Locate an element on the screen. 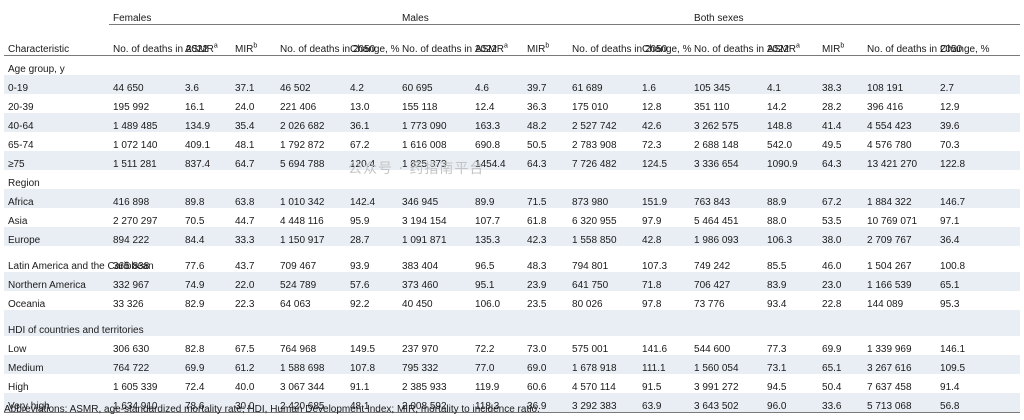 The image size is (1024, 420). table-cell: 2 688 148 is located at coordinates (716, 145).